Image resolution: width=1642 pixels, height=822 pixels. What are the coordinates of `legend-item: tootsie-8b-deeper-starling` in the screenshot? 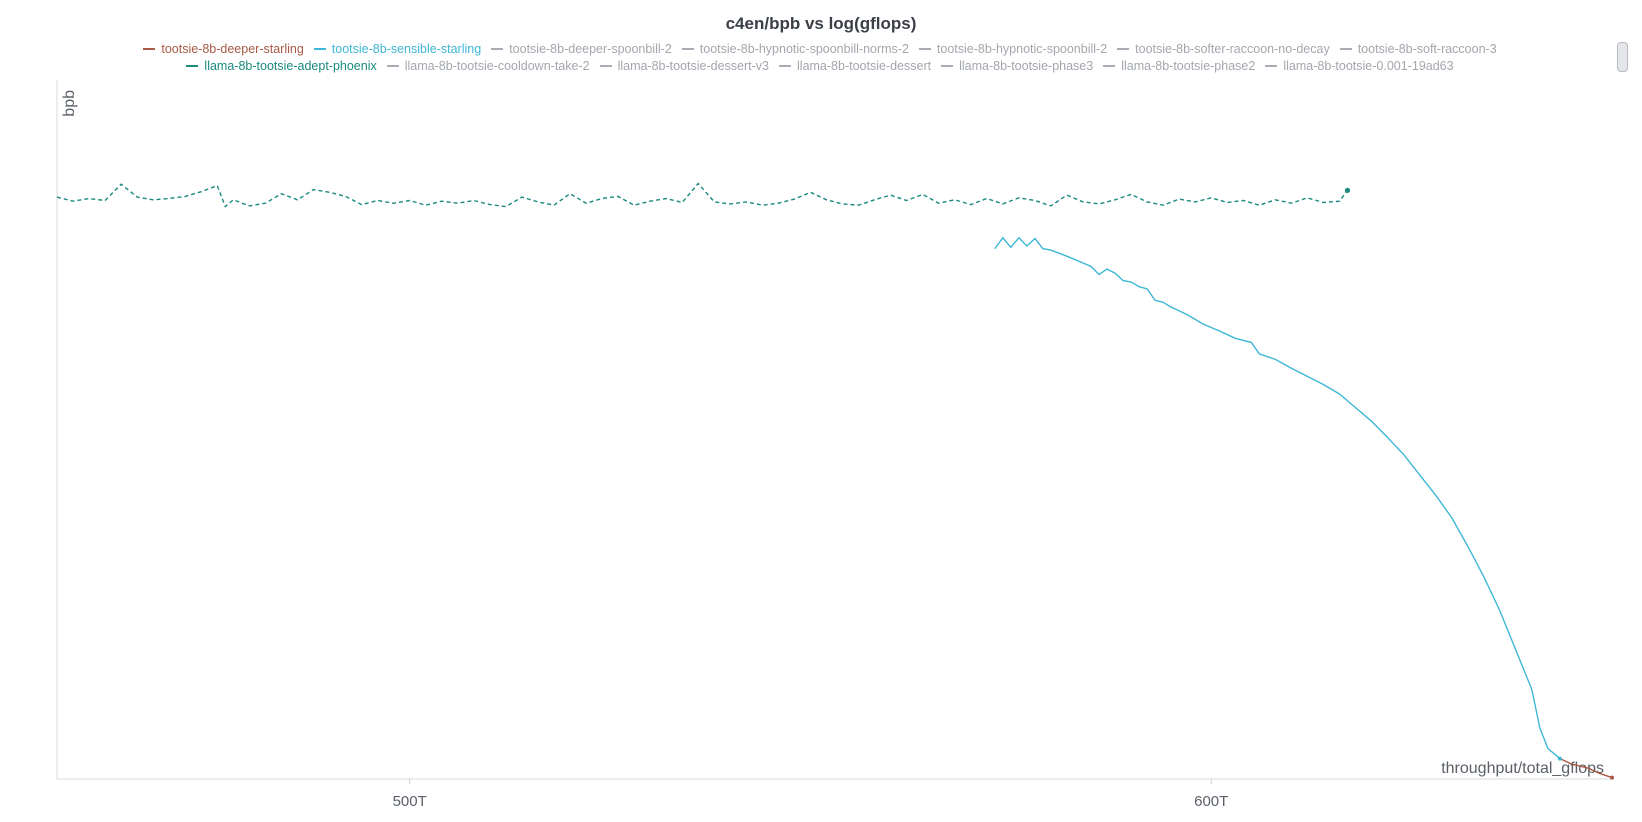 It's located at (223, 48).